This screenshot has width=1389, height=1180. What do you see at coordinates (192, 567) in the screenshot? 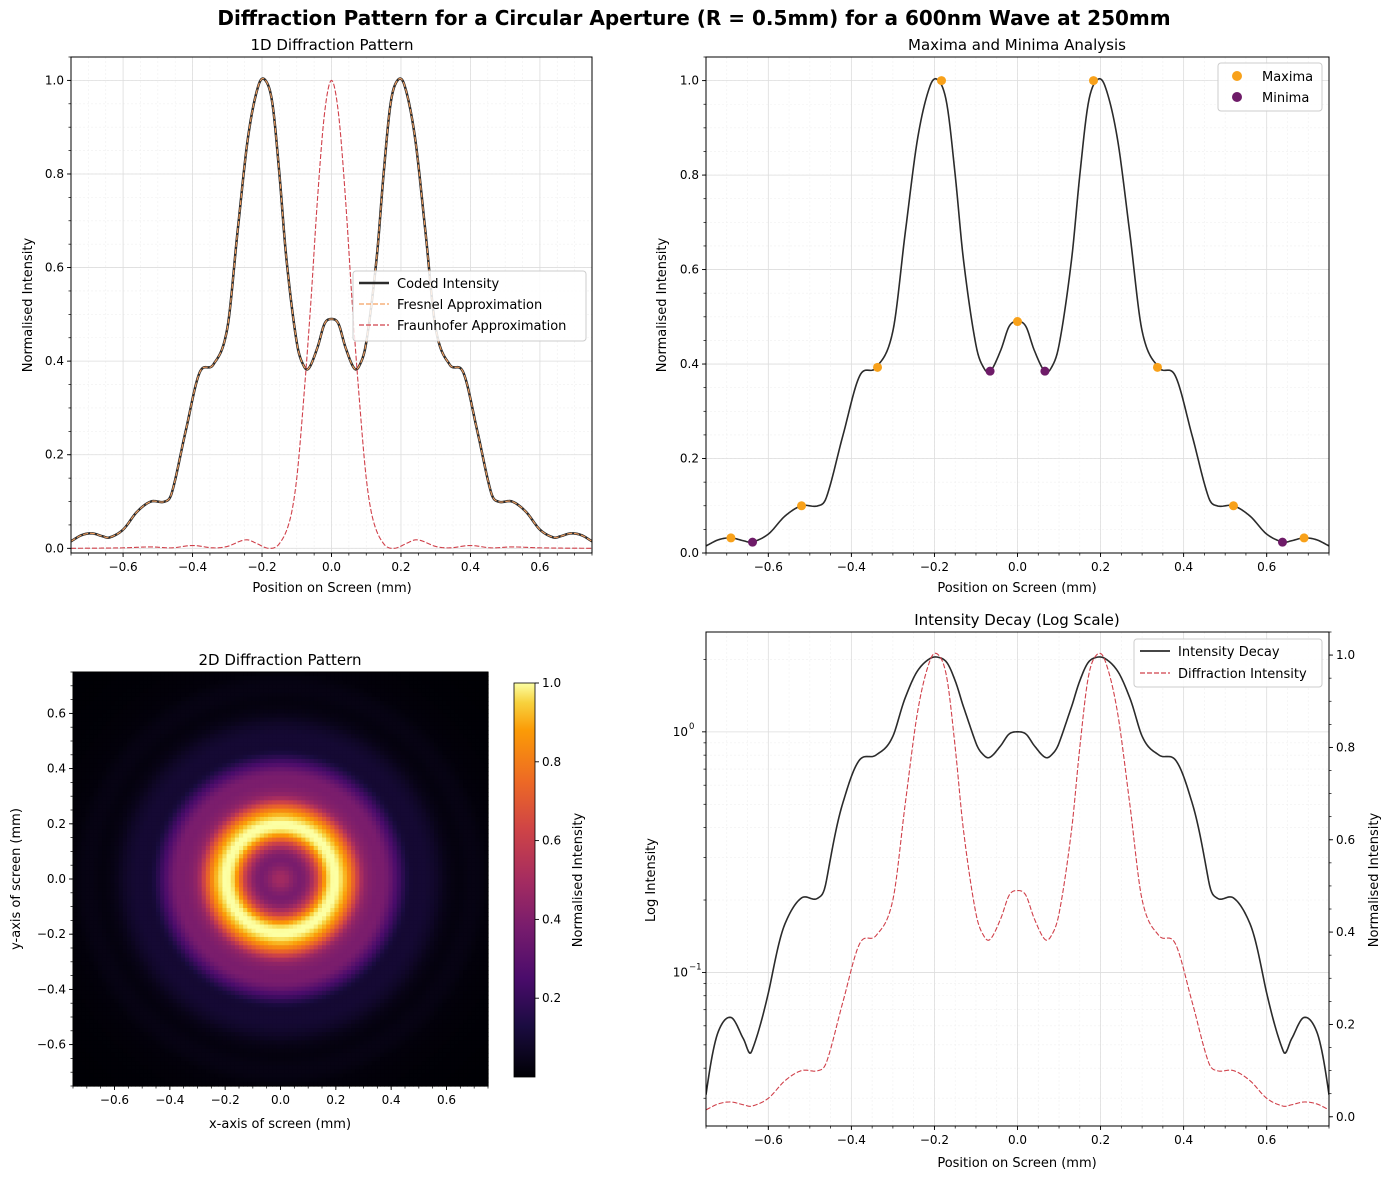
I see `x-tick-label: −0.4` at bounding box center [192, 567].